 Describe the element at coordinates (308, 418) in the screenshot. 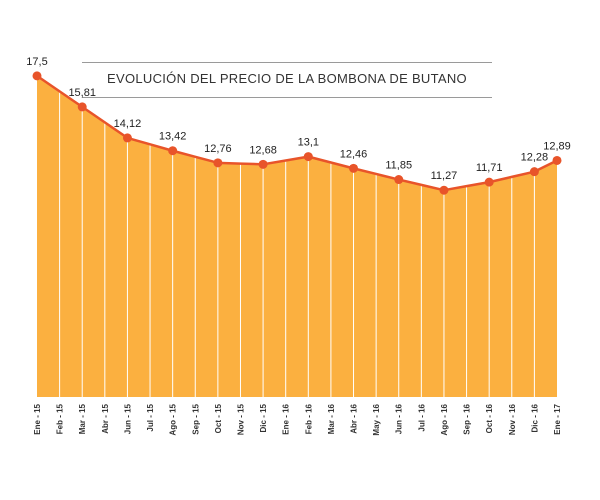

I see `x-tick-label: Feb - 16` at that location.